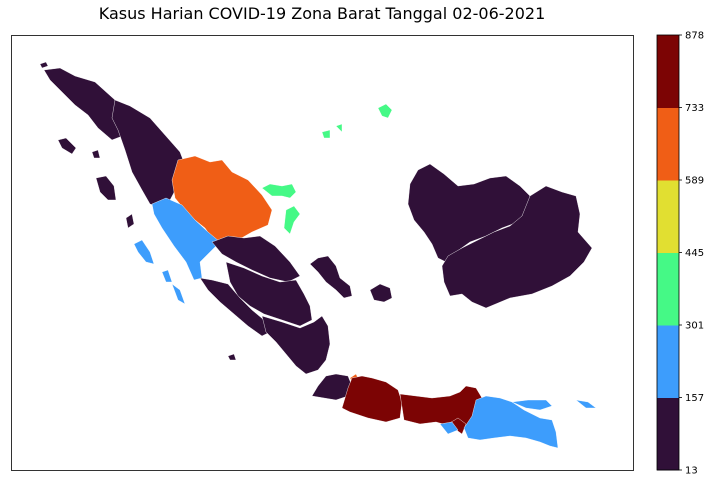 The height and width of the screenshot is (483, 711). What do you see at coordinates (256, 259) in the screenshot?
I see `region-jambi` at bounding box center [256, 259].